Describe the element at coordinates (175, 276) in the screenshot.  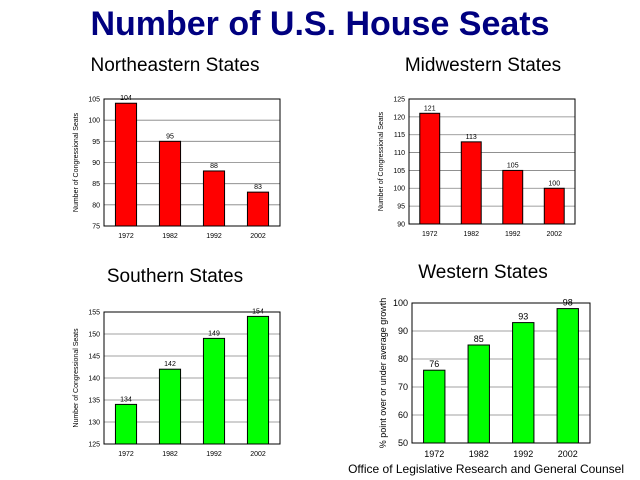
I see `chart-title-southern: Southern States` at that location.